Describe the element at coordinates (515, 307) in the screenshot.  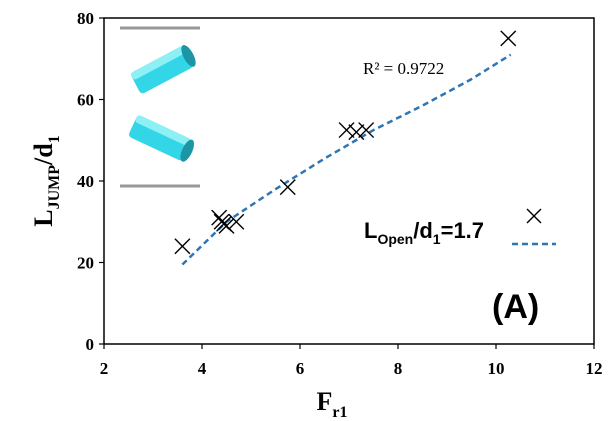
I see `panel-label: (A)` at that location.